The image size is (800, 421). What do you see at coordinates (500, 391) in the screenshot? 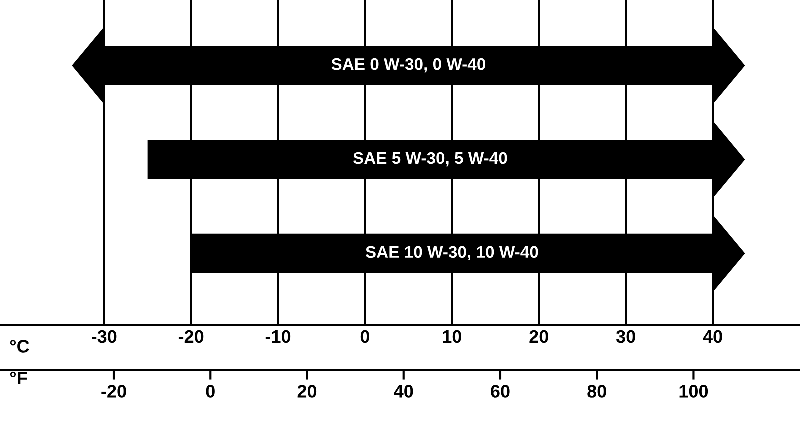
I see `x2-tick-label: 60` at bounding box center [500, 391].